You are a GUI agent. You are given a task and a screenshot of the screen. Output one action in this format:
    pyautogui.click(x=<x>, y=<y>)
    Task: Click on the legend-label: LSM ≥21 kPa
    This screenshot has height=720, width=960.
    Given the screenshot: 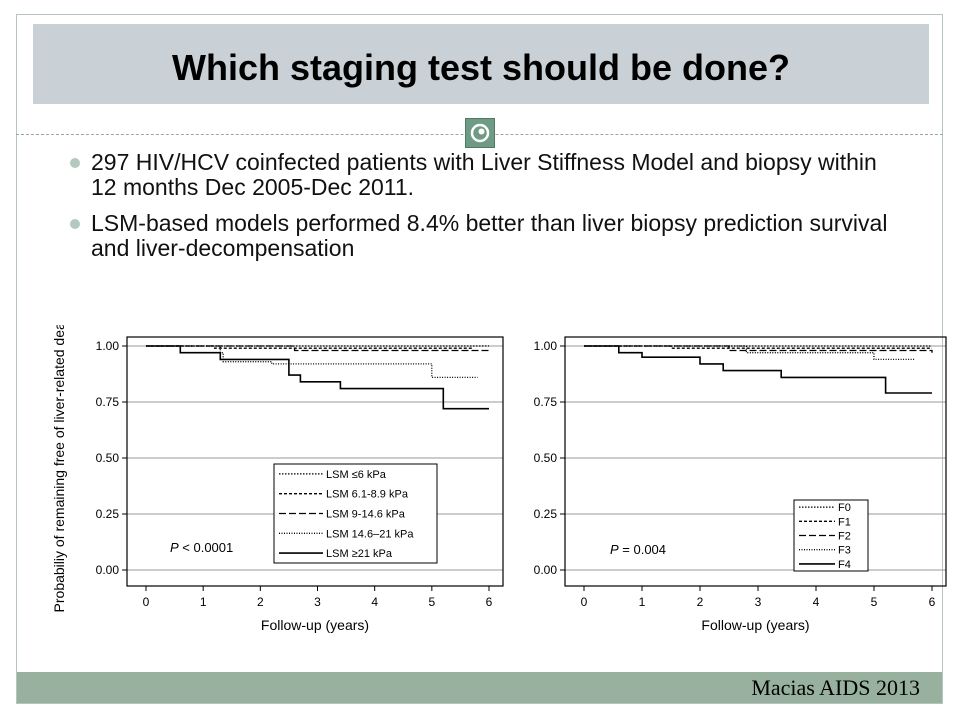 What is the action you would take?
    pyautogui.click(x=359, y=554)
    